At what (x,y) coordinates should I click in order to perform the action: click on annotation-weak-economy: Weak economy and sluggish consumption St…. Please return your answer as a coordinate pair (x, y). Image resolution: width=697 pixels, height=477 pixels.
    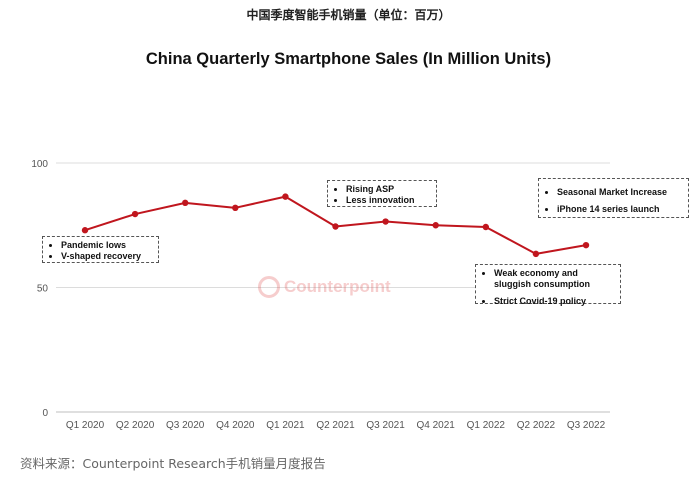
    Looking at the image, I should click on (548, 285).